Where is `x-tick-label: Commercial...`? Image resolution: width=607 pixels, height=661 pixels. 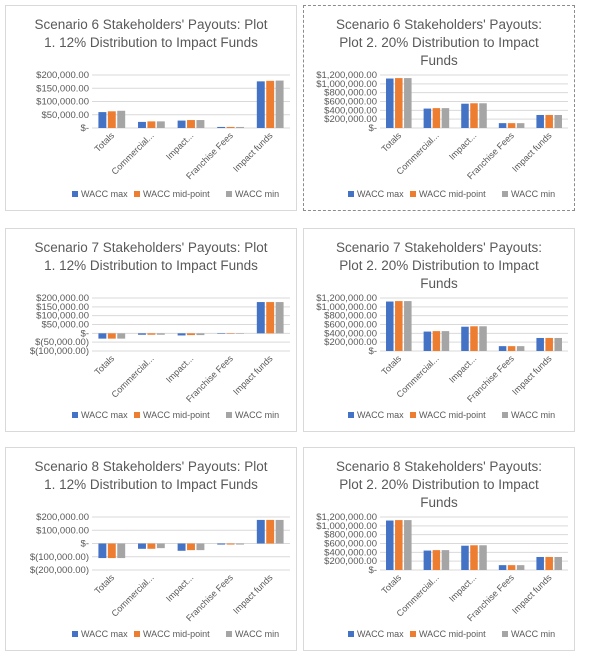 x-tick-label: Commercial... is located at coordinates (132, 376).